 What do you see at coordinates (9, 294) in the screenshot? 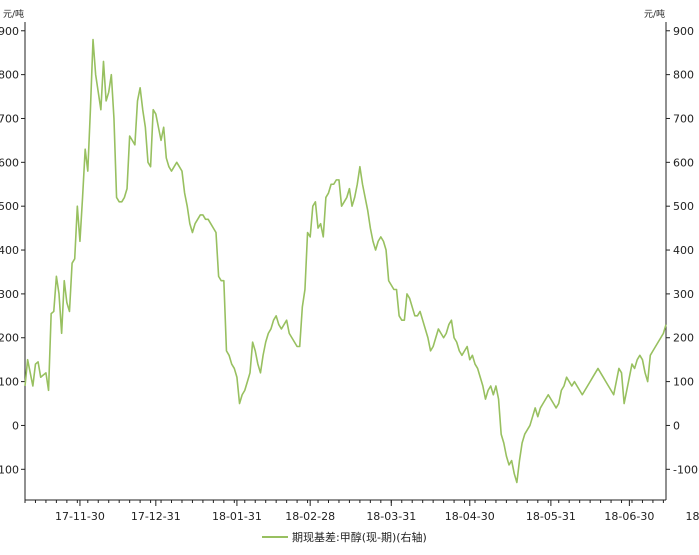
I see `y-tick-label-left: 300` at bounding box center [9, 294].